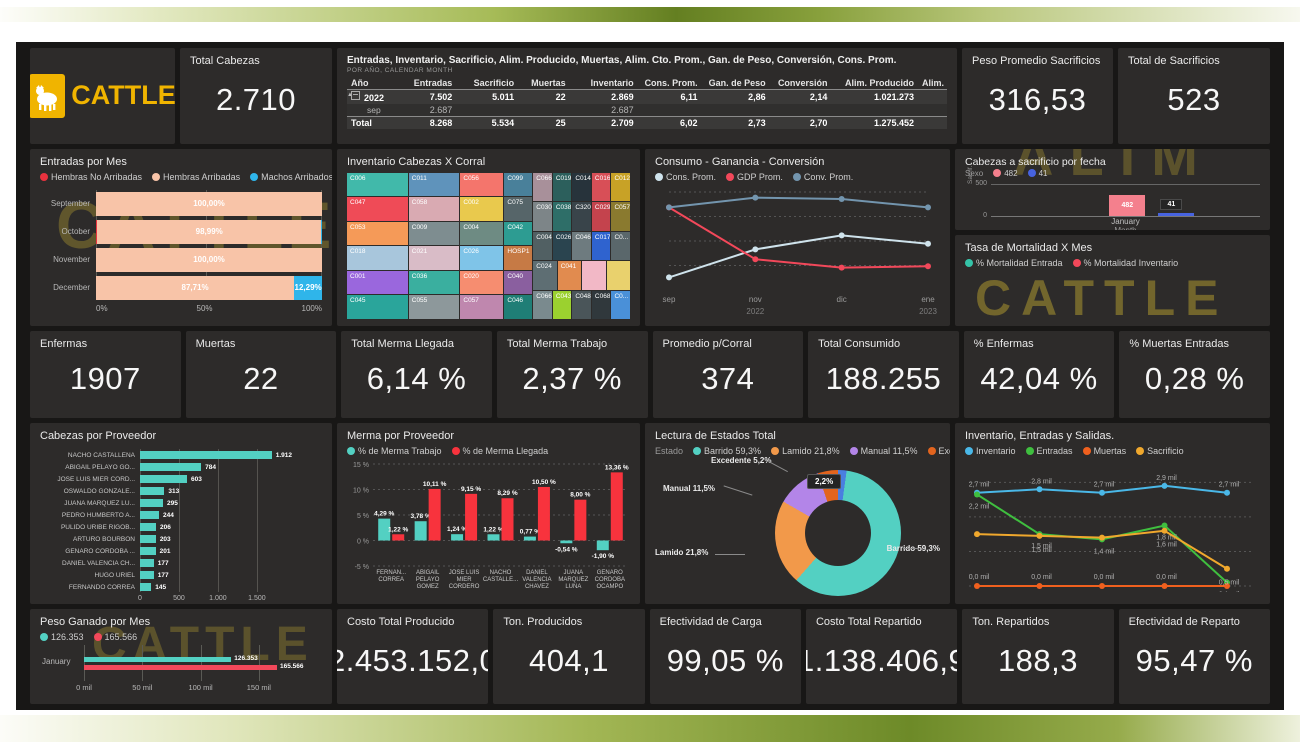 The width and height of the screenshot is (1300, 746). What do you see at coordinates (1037, 173) in the screenshot?
I see `legend-item: 41` at bounding box center [1037, 173].